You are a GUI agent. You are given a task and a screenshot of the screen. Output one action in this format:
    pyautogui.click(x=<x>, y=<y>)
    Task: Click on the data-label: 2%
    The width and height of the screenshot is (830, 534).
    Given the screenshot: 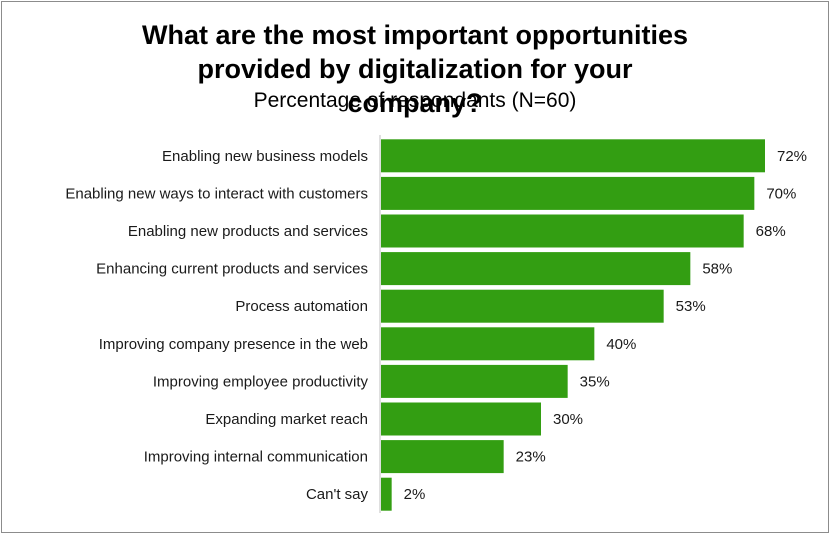 What is the action you would take?
    pyautogui.click(x=415, y=494)
    